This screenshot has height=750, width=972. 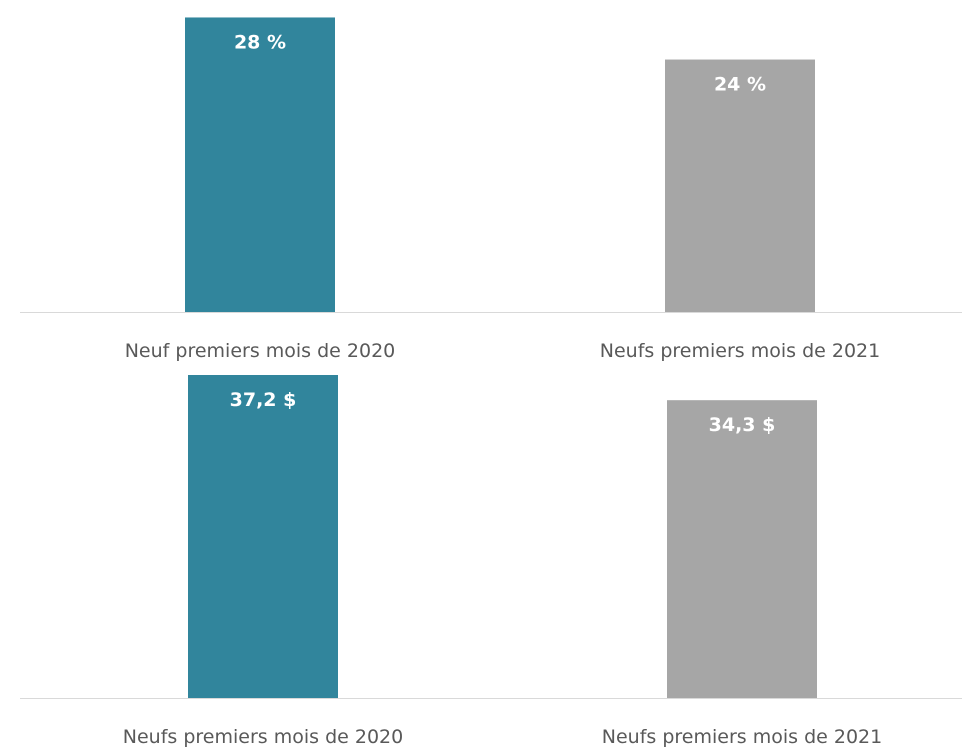 What do you see at coordinates (260, 42) in the screenshot?
I see `bar-value-label: 28 %` at bounding box center [260, 42].